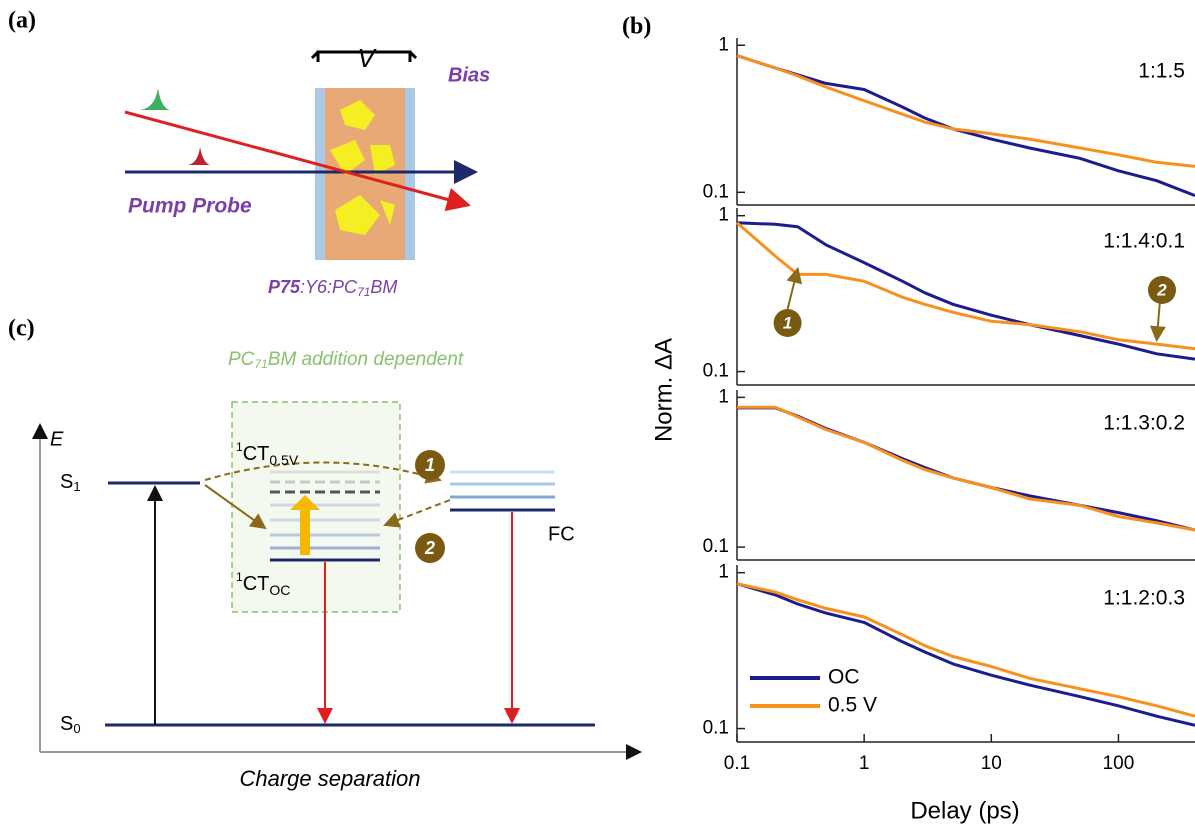 Image resolution: width=1195 pixels, height=835 pixels. I want to click on chart-title: 1:1.2:0.3, so click(1144, 598).